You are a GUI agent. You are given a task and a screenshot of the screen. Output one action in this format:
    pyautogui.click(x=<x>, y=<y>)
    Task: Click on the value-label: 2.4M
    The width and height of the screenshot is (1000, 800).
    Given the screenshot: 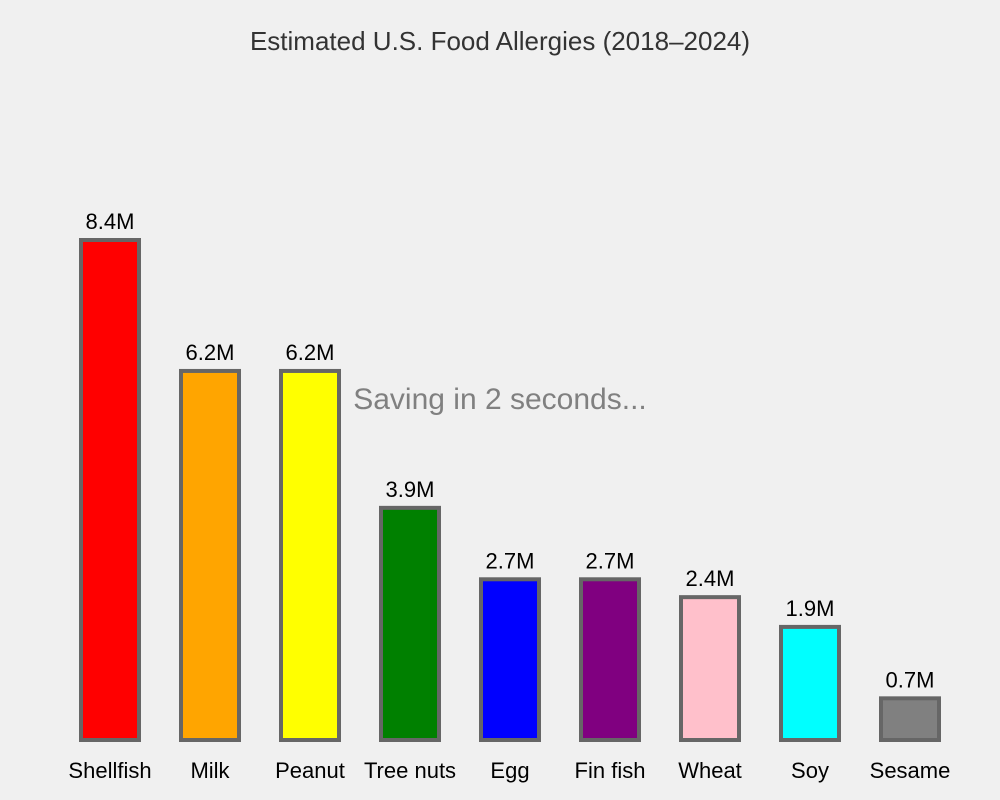 What is the action you would take?
    pyautogui.click(x=710, y=578)
    